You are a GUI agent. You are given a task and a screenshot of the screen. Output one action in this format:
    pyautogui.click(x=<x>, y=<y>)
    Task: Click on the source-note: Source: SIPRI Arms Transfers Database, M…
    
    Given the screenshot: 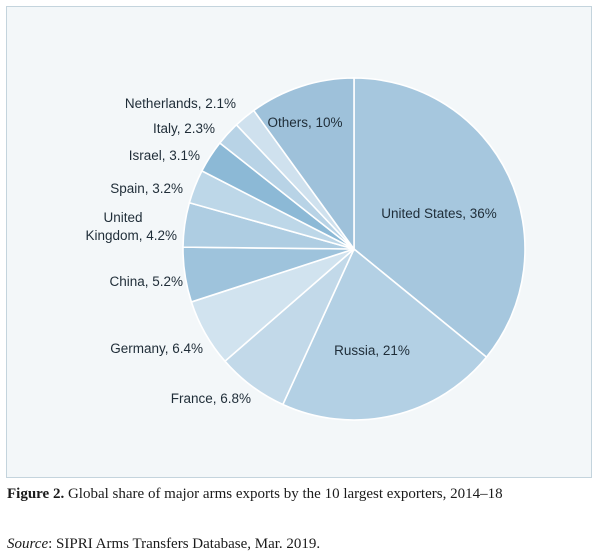 What is the action you would take?
    pyautogui.click(x=300, y=544)
    